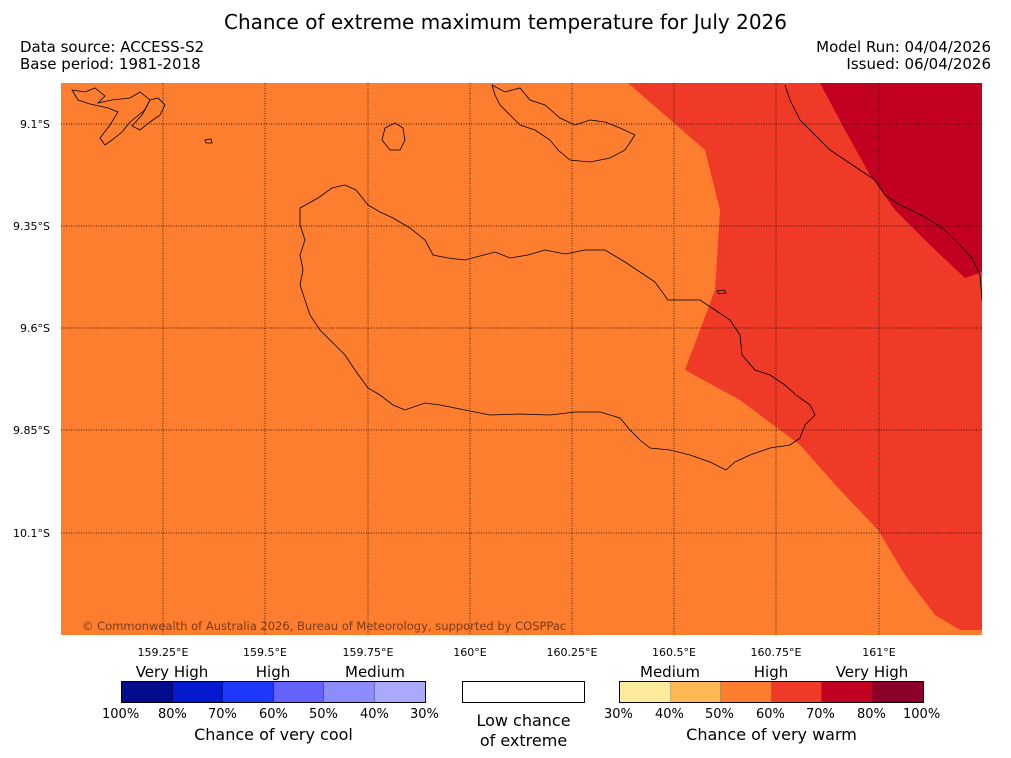  Describe the element at coordinates (31, 533) in the screenshot. I see `lat-label: 10.1°S` at that location.